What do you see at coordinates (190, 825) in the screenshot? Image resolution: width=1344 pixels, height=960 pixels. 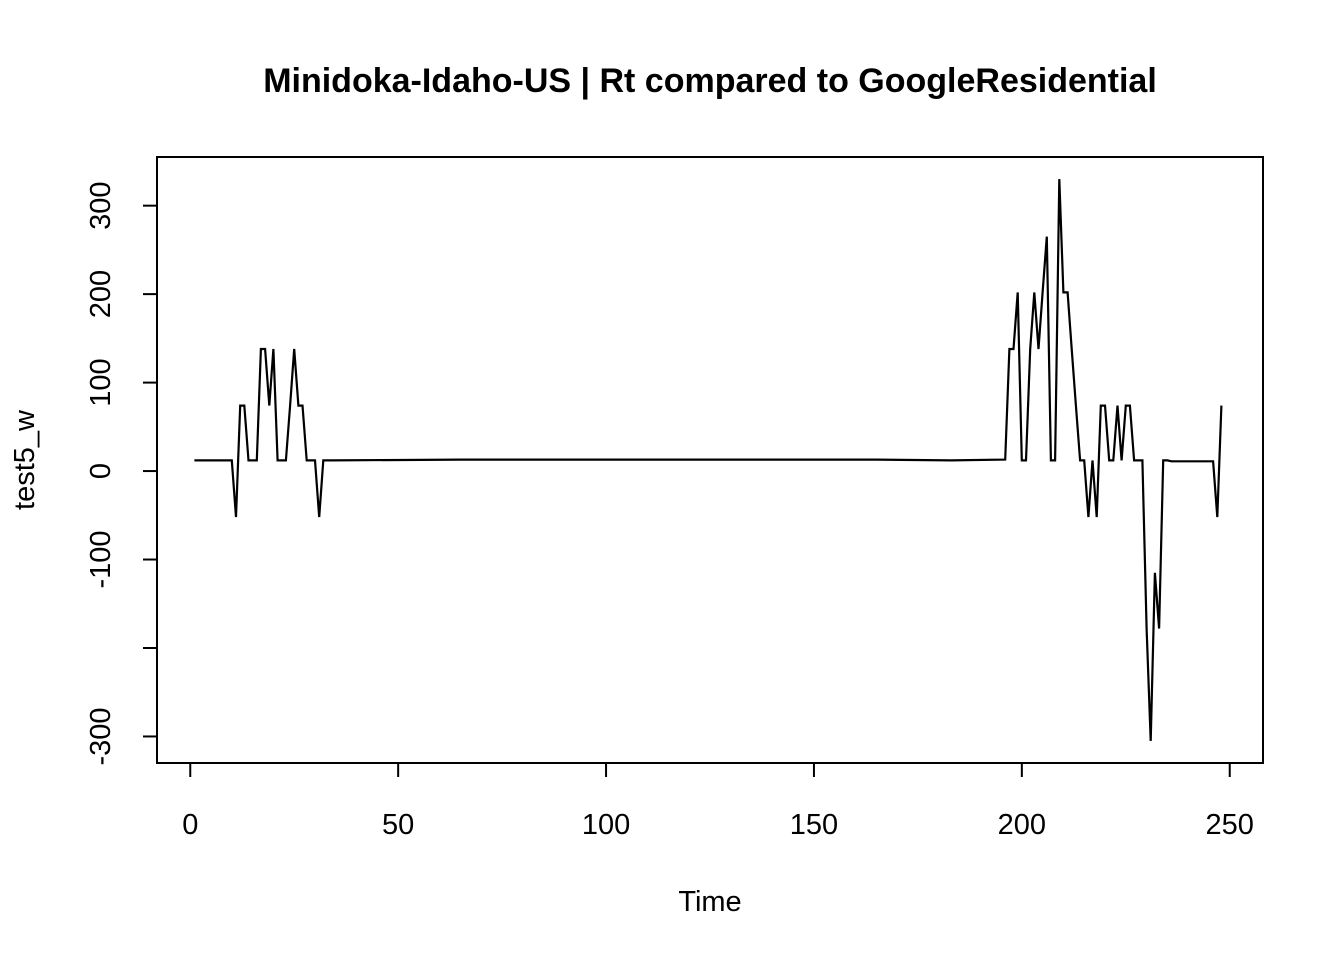 I see `x-tick-label: 0` at bounding box center [190, 825].